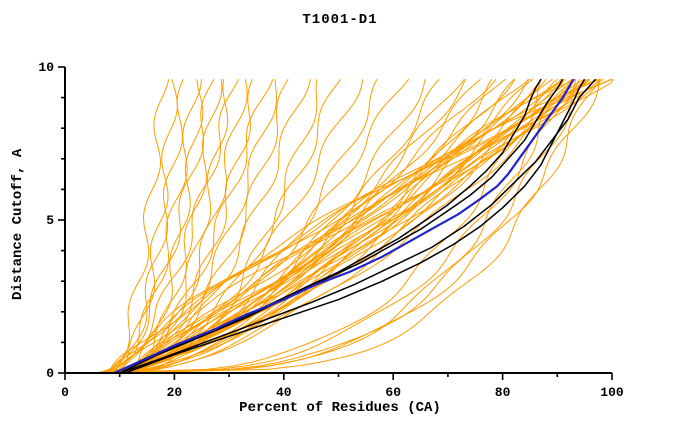 The image size is (680, 440). I want to click on x-tick-label: 40, so click(284, 392).